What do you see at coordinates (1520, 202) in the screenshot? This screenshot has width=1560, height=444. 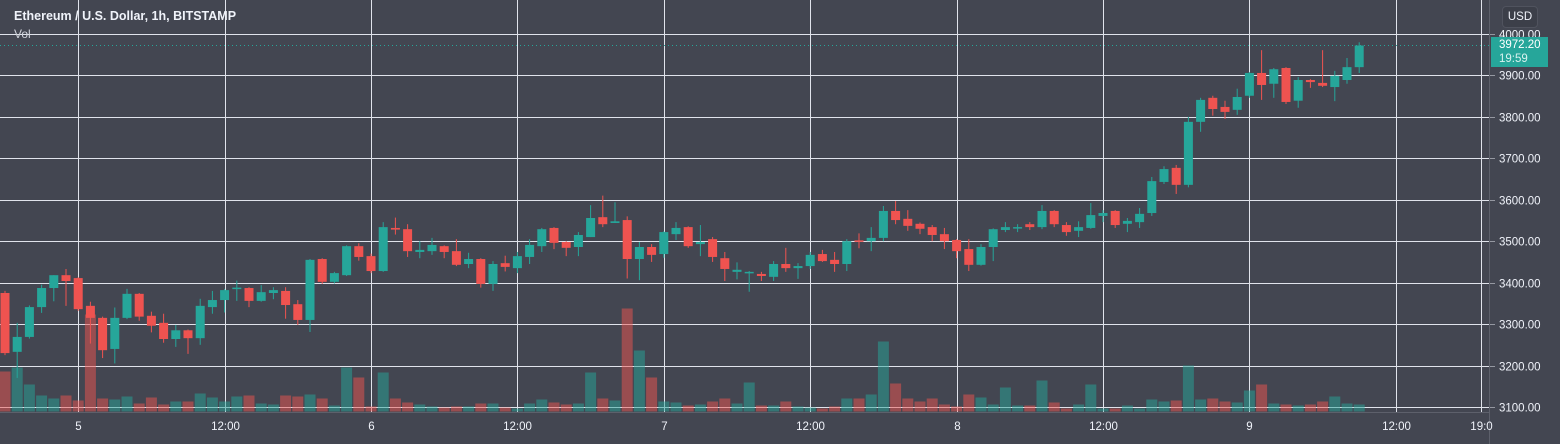 I see `price-tick-label: 3600.00` at bounding box center [1520, 202].